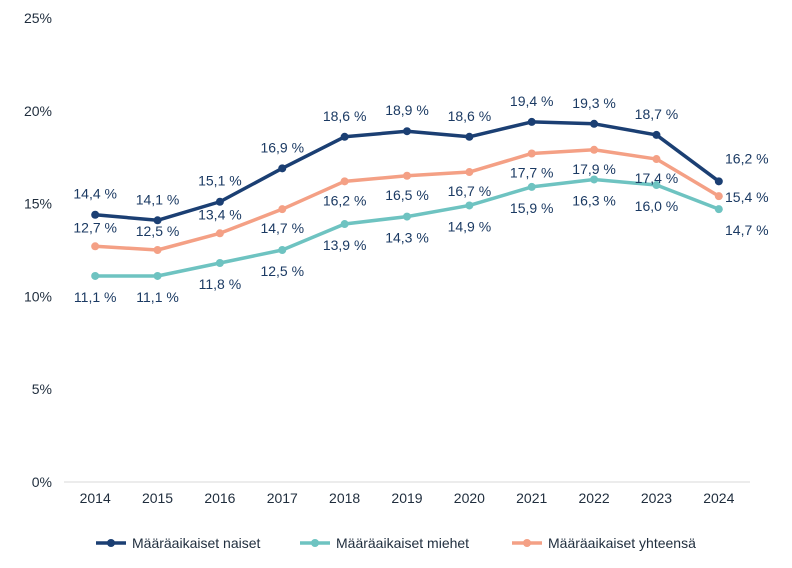 The height and width of the screenshot is (568, 792). I want to click on data-label: 14,9 %, so click(470, 226).